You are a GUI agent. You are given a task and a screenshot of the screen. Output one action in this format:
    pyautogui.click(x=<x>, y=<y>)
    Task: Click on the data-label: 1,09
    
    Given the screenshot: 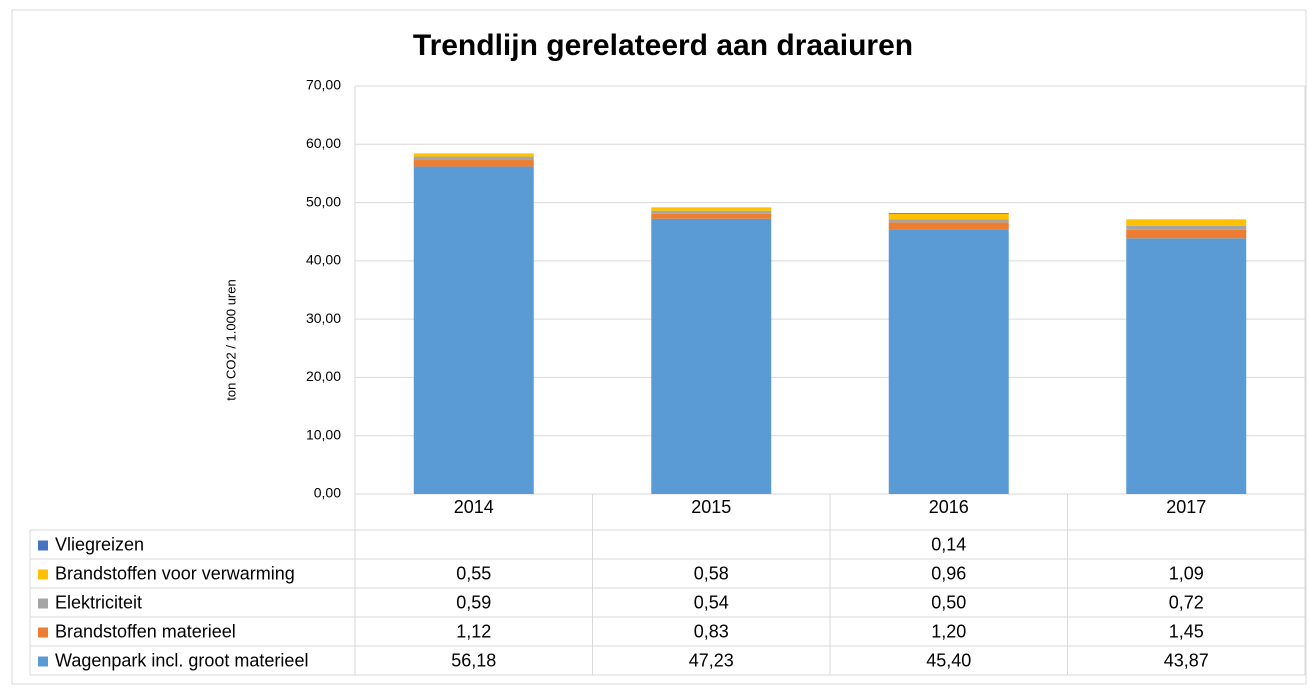 What is the action you would take?
    pyautogui.click(x=1186, y=573)
    